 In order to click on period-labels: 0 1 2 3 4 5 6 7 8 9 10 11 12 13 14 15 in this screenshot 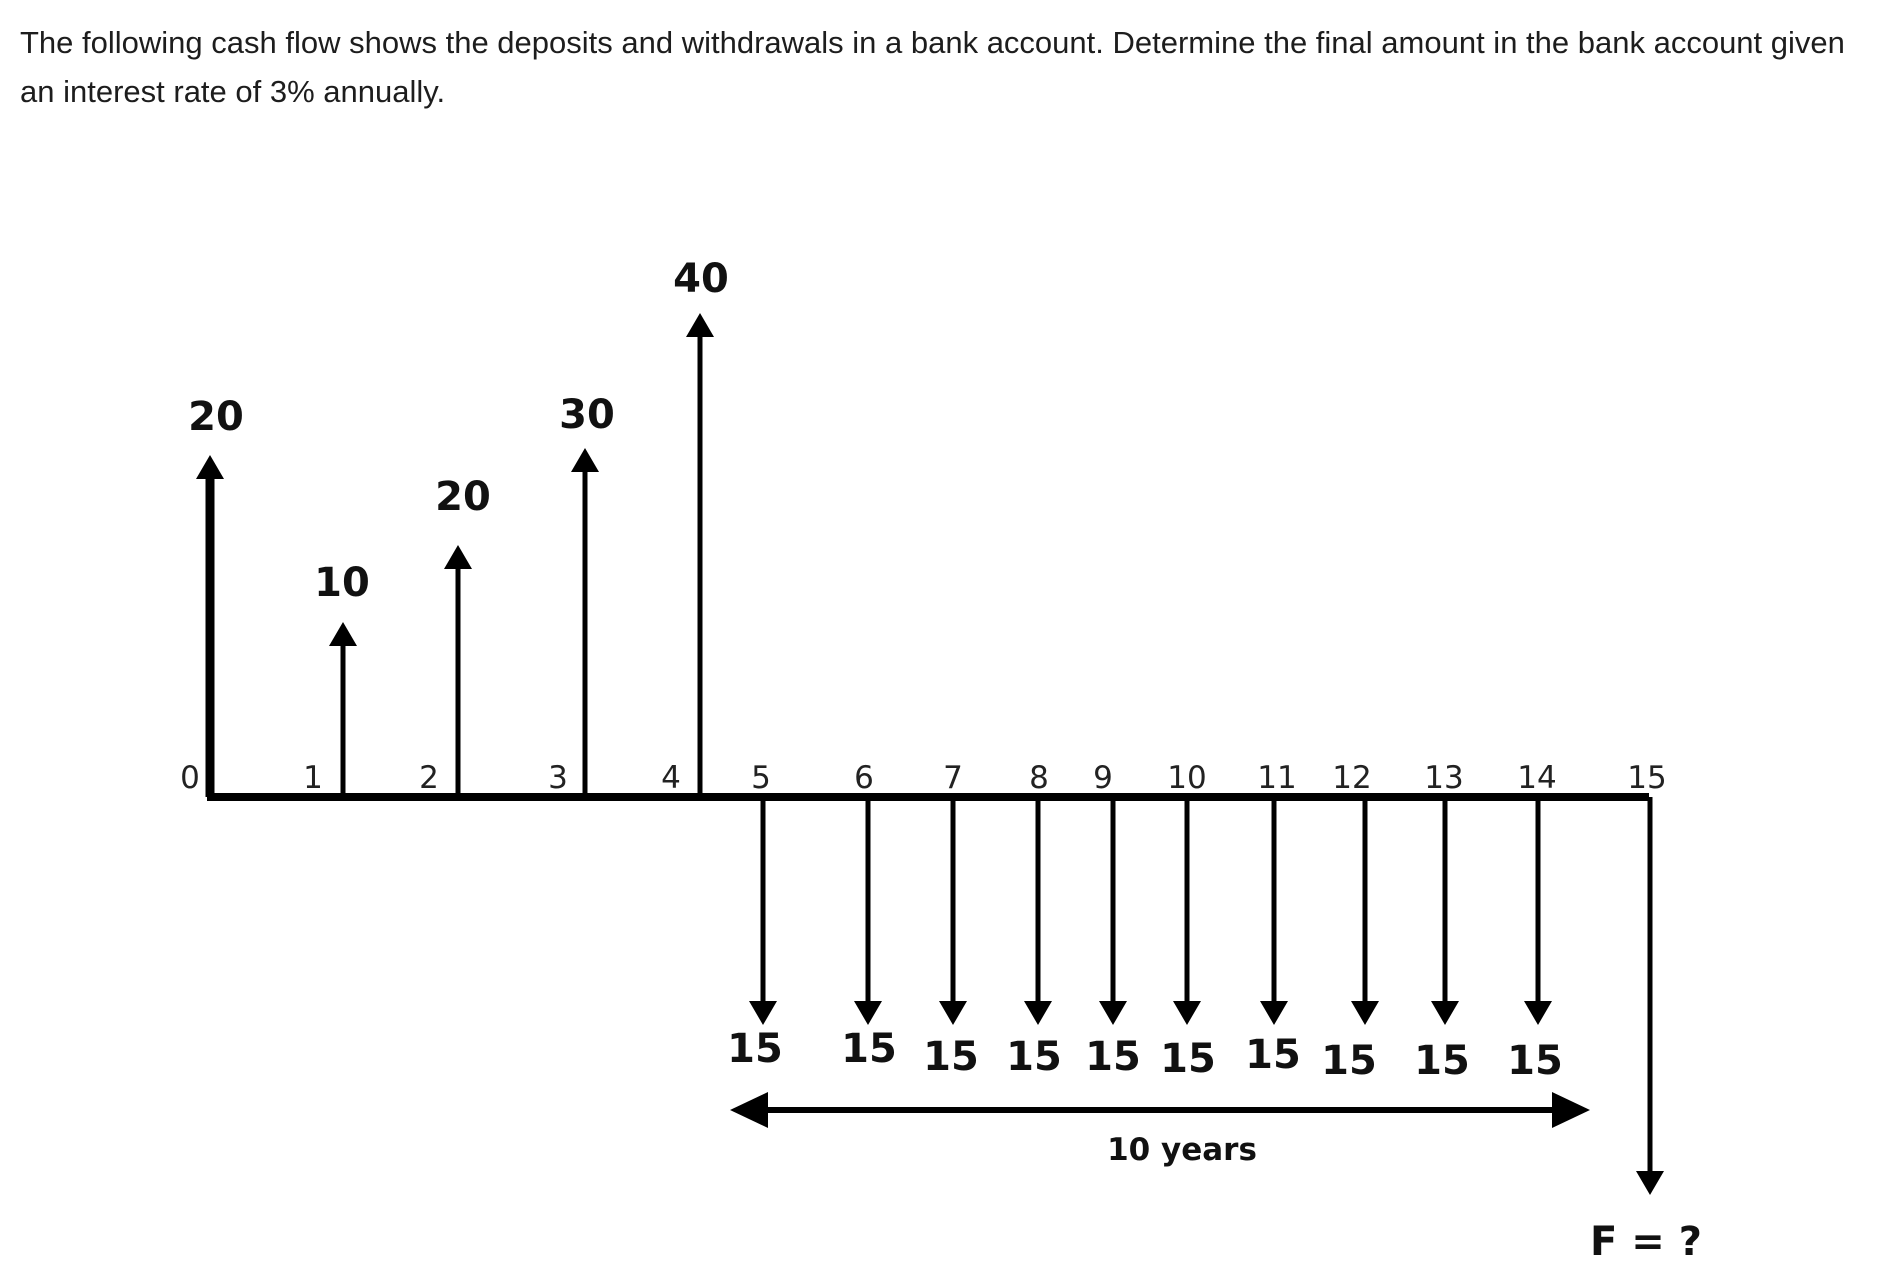, I will do `click(923, 778)`.